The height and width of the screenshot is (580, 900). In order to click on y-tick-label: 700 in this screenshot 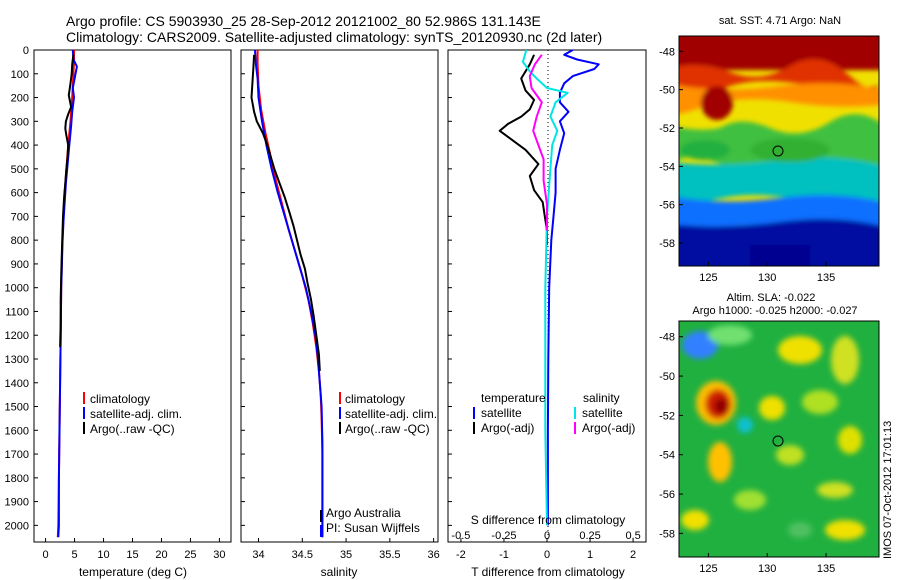, I will do `click(20, 217)`.